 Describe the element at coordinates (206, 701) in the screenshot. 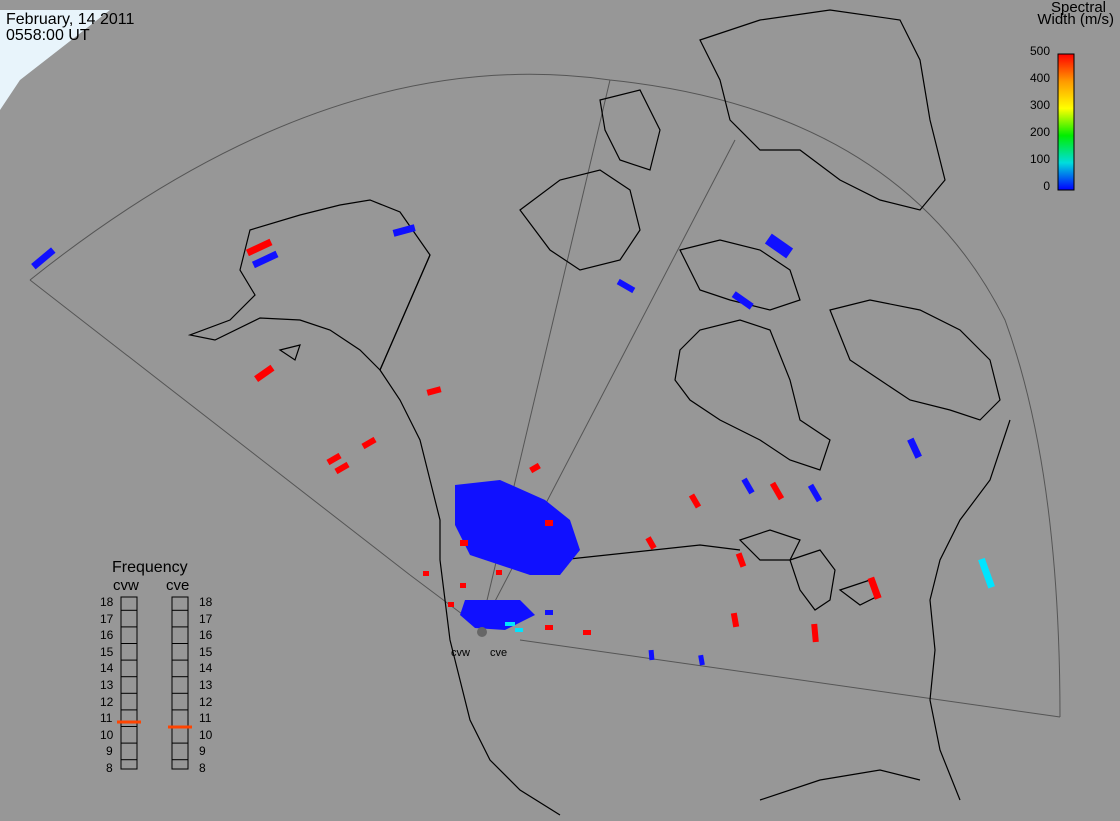

I see `frequency-right-tick-12: 12` at that location.